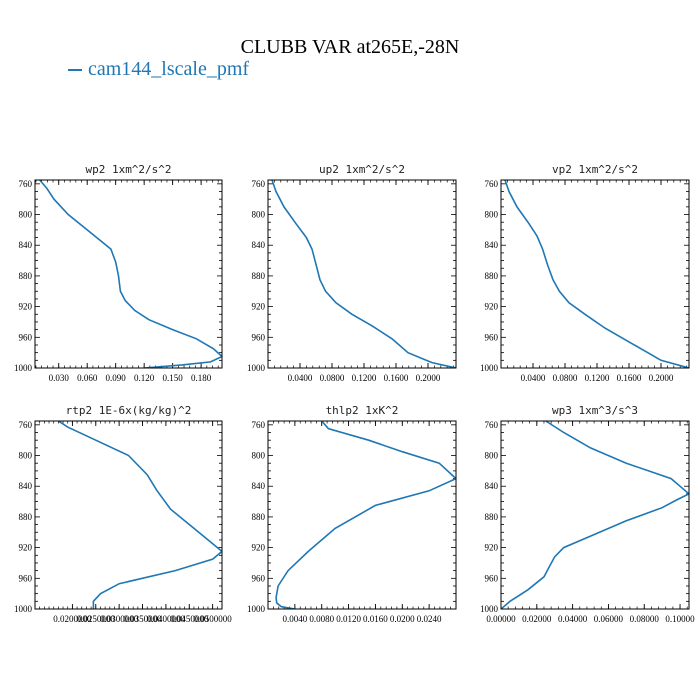 This screenshot has height=700, width=700. What do you see at coordinates (501, 619) in the screenshot?
I see `x-tick-label: 0.00000` at bounding box center [501, 619].